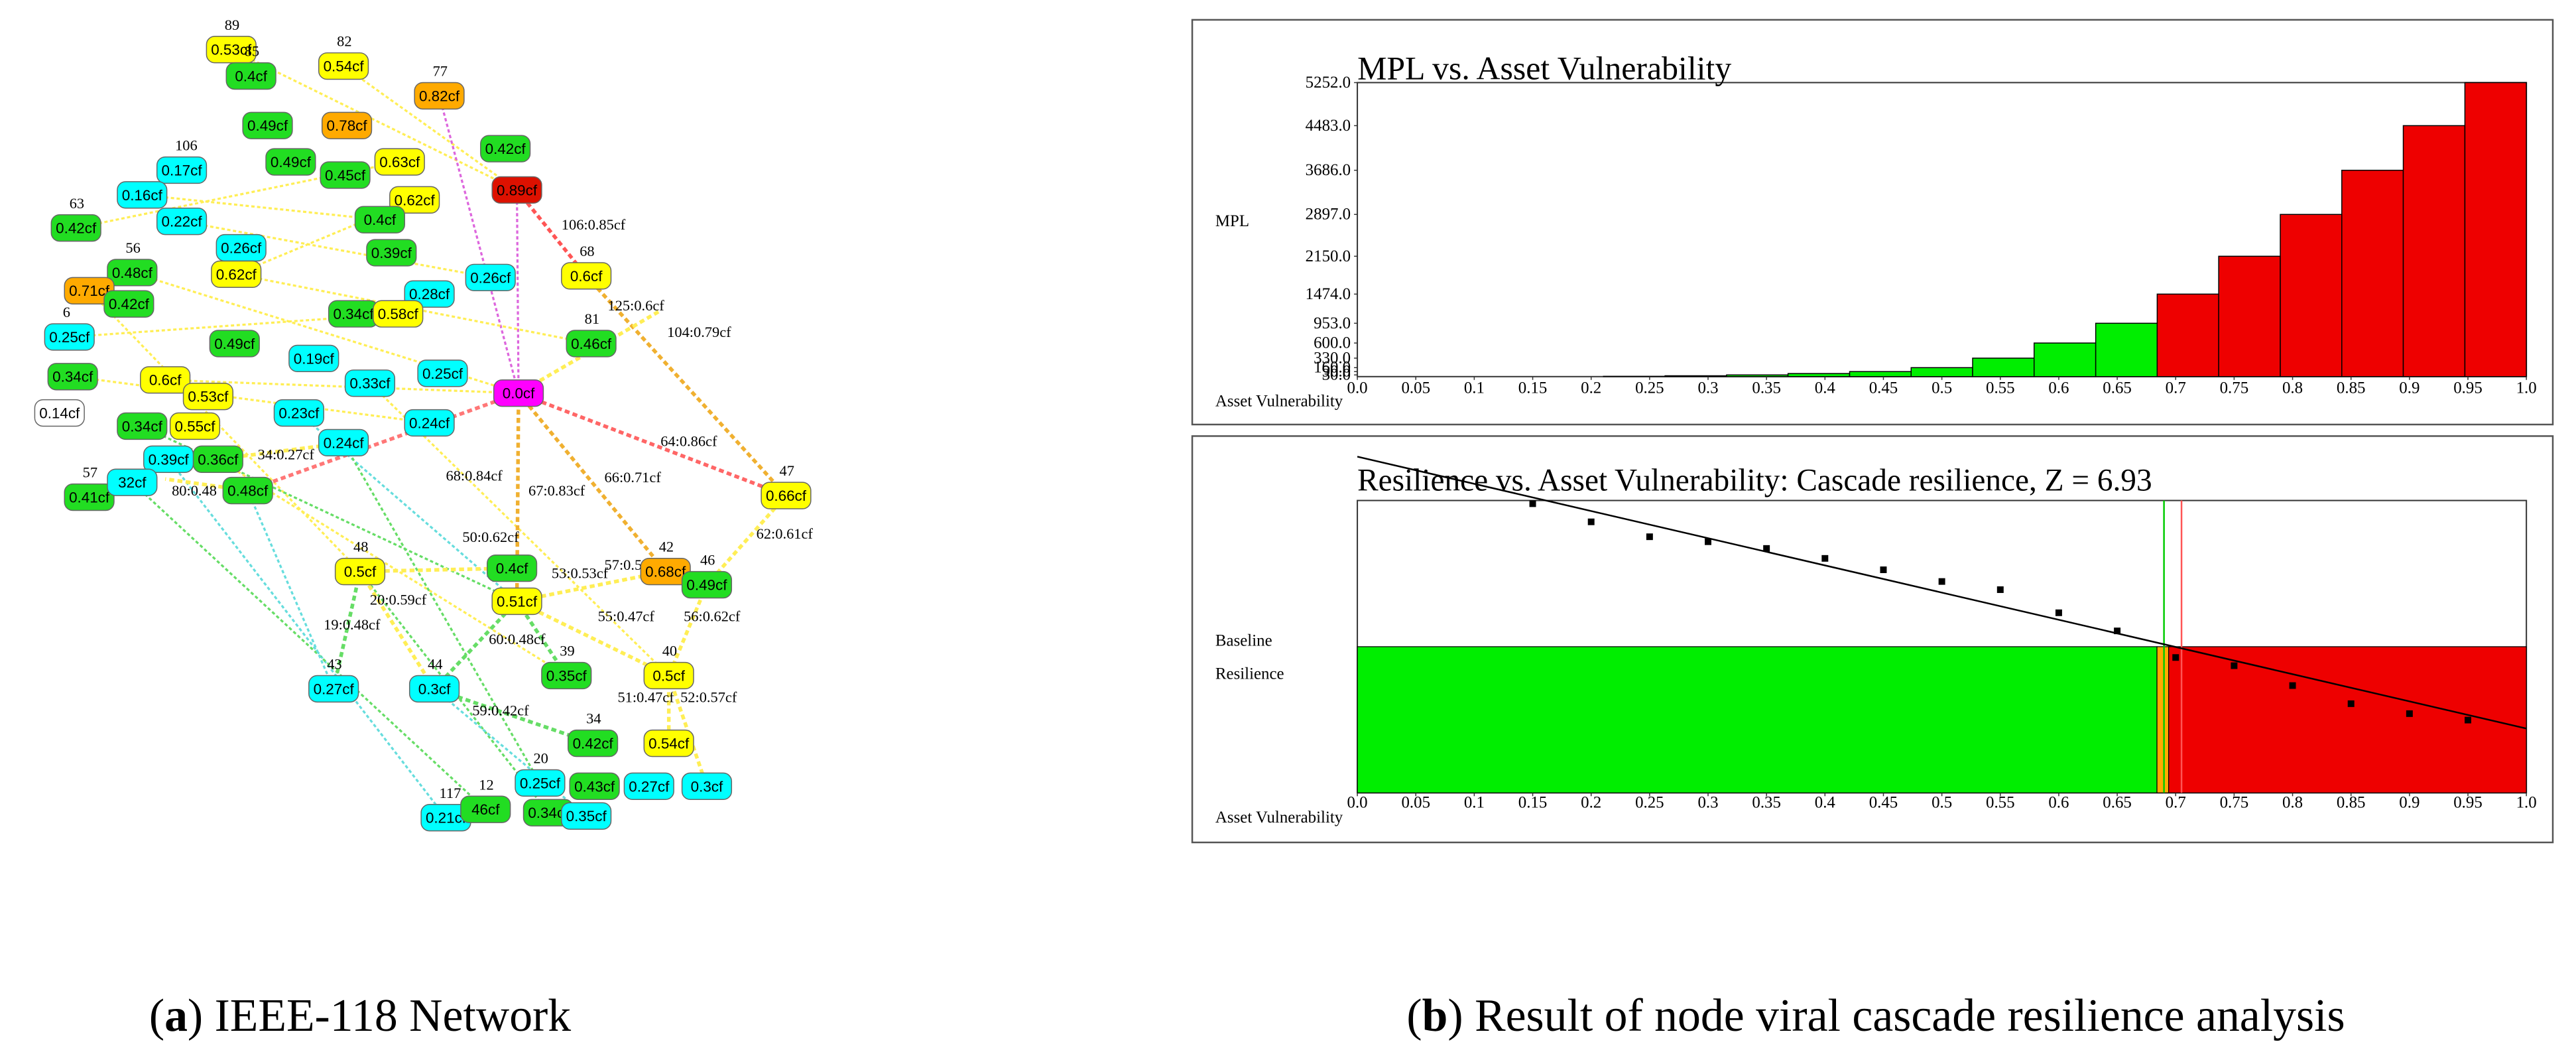  I want to click on node-value: 0.39cf, so click(169, 459).